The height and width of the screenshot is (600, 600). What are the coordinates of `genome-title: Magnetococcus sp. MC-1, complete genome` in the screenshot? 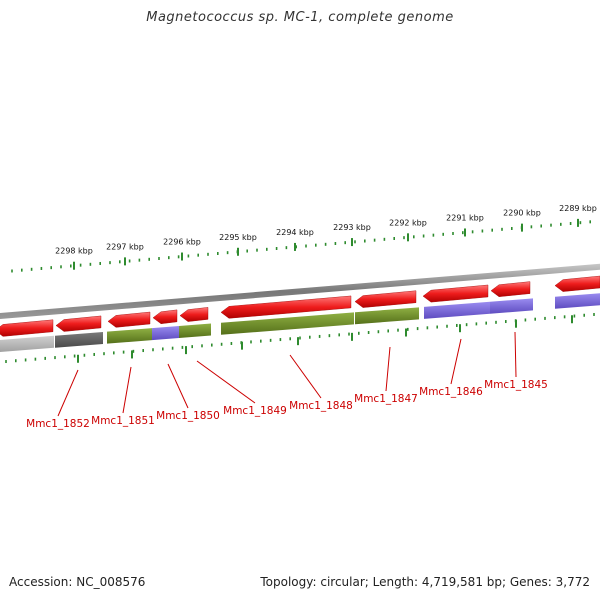 It's located at (300, 17).